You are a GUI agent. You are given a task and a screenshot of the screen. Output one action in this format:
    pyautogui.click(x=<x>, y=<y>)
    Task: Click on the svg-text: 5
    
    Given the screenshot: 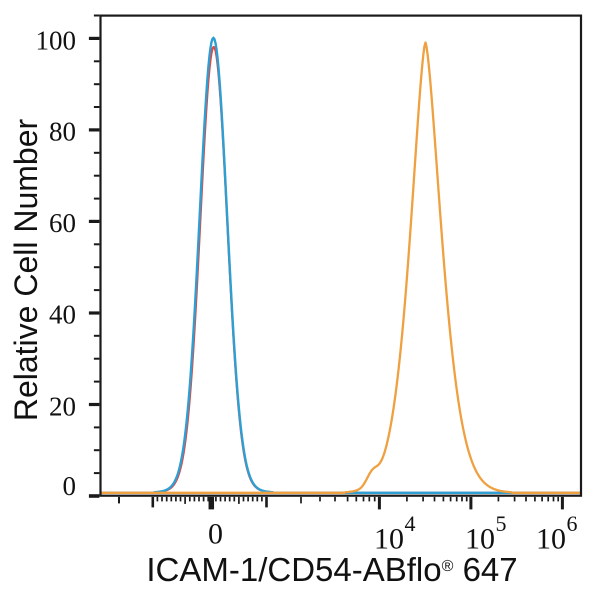 What is the action you would take?
    pyautogui.click(x=501, y=523)
    